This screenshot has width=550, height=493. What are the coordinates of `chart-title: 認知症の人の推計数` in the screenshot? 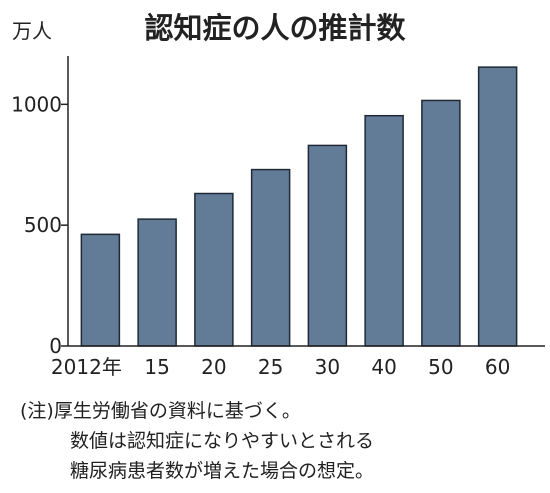 It's located at (275, 28).